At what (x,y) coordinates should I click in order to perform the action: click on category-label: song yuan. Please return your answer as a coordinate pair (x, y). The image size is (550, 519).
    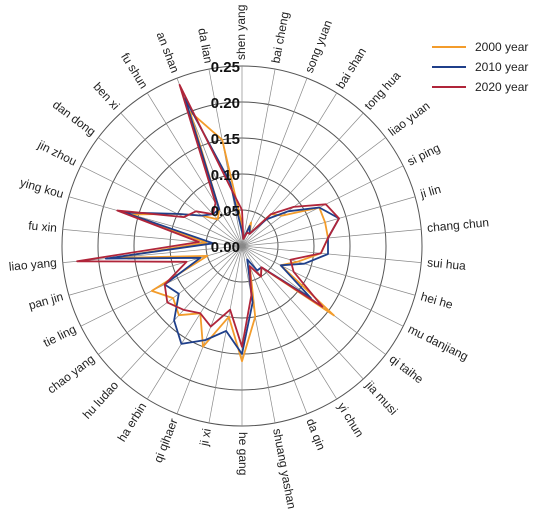
    Looking at the image, I should click on (318, 46).